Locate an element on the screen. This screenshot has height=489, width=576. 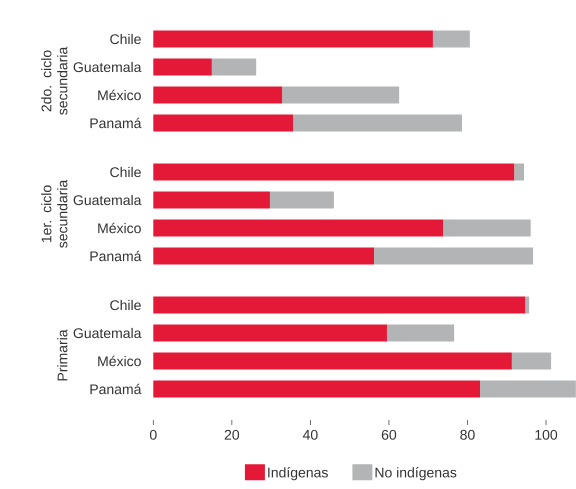
legend-label: No indígenas is located at coordinates (416, 473).